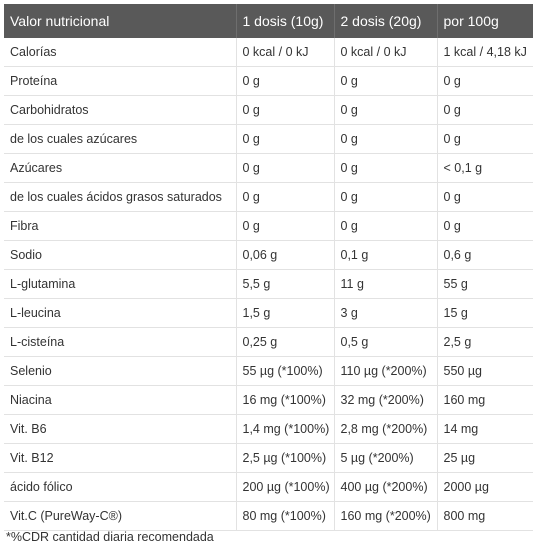 This screenshot has height=551, width=537. I want to click on table-row: L-cisteína 0,25 g 0,5 g 2,5 g, so click(268, 342).